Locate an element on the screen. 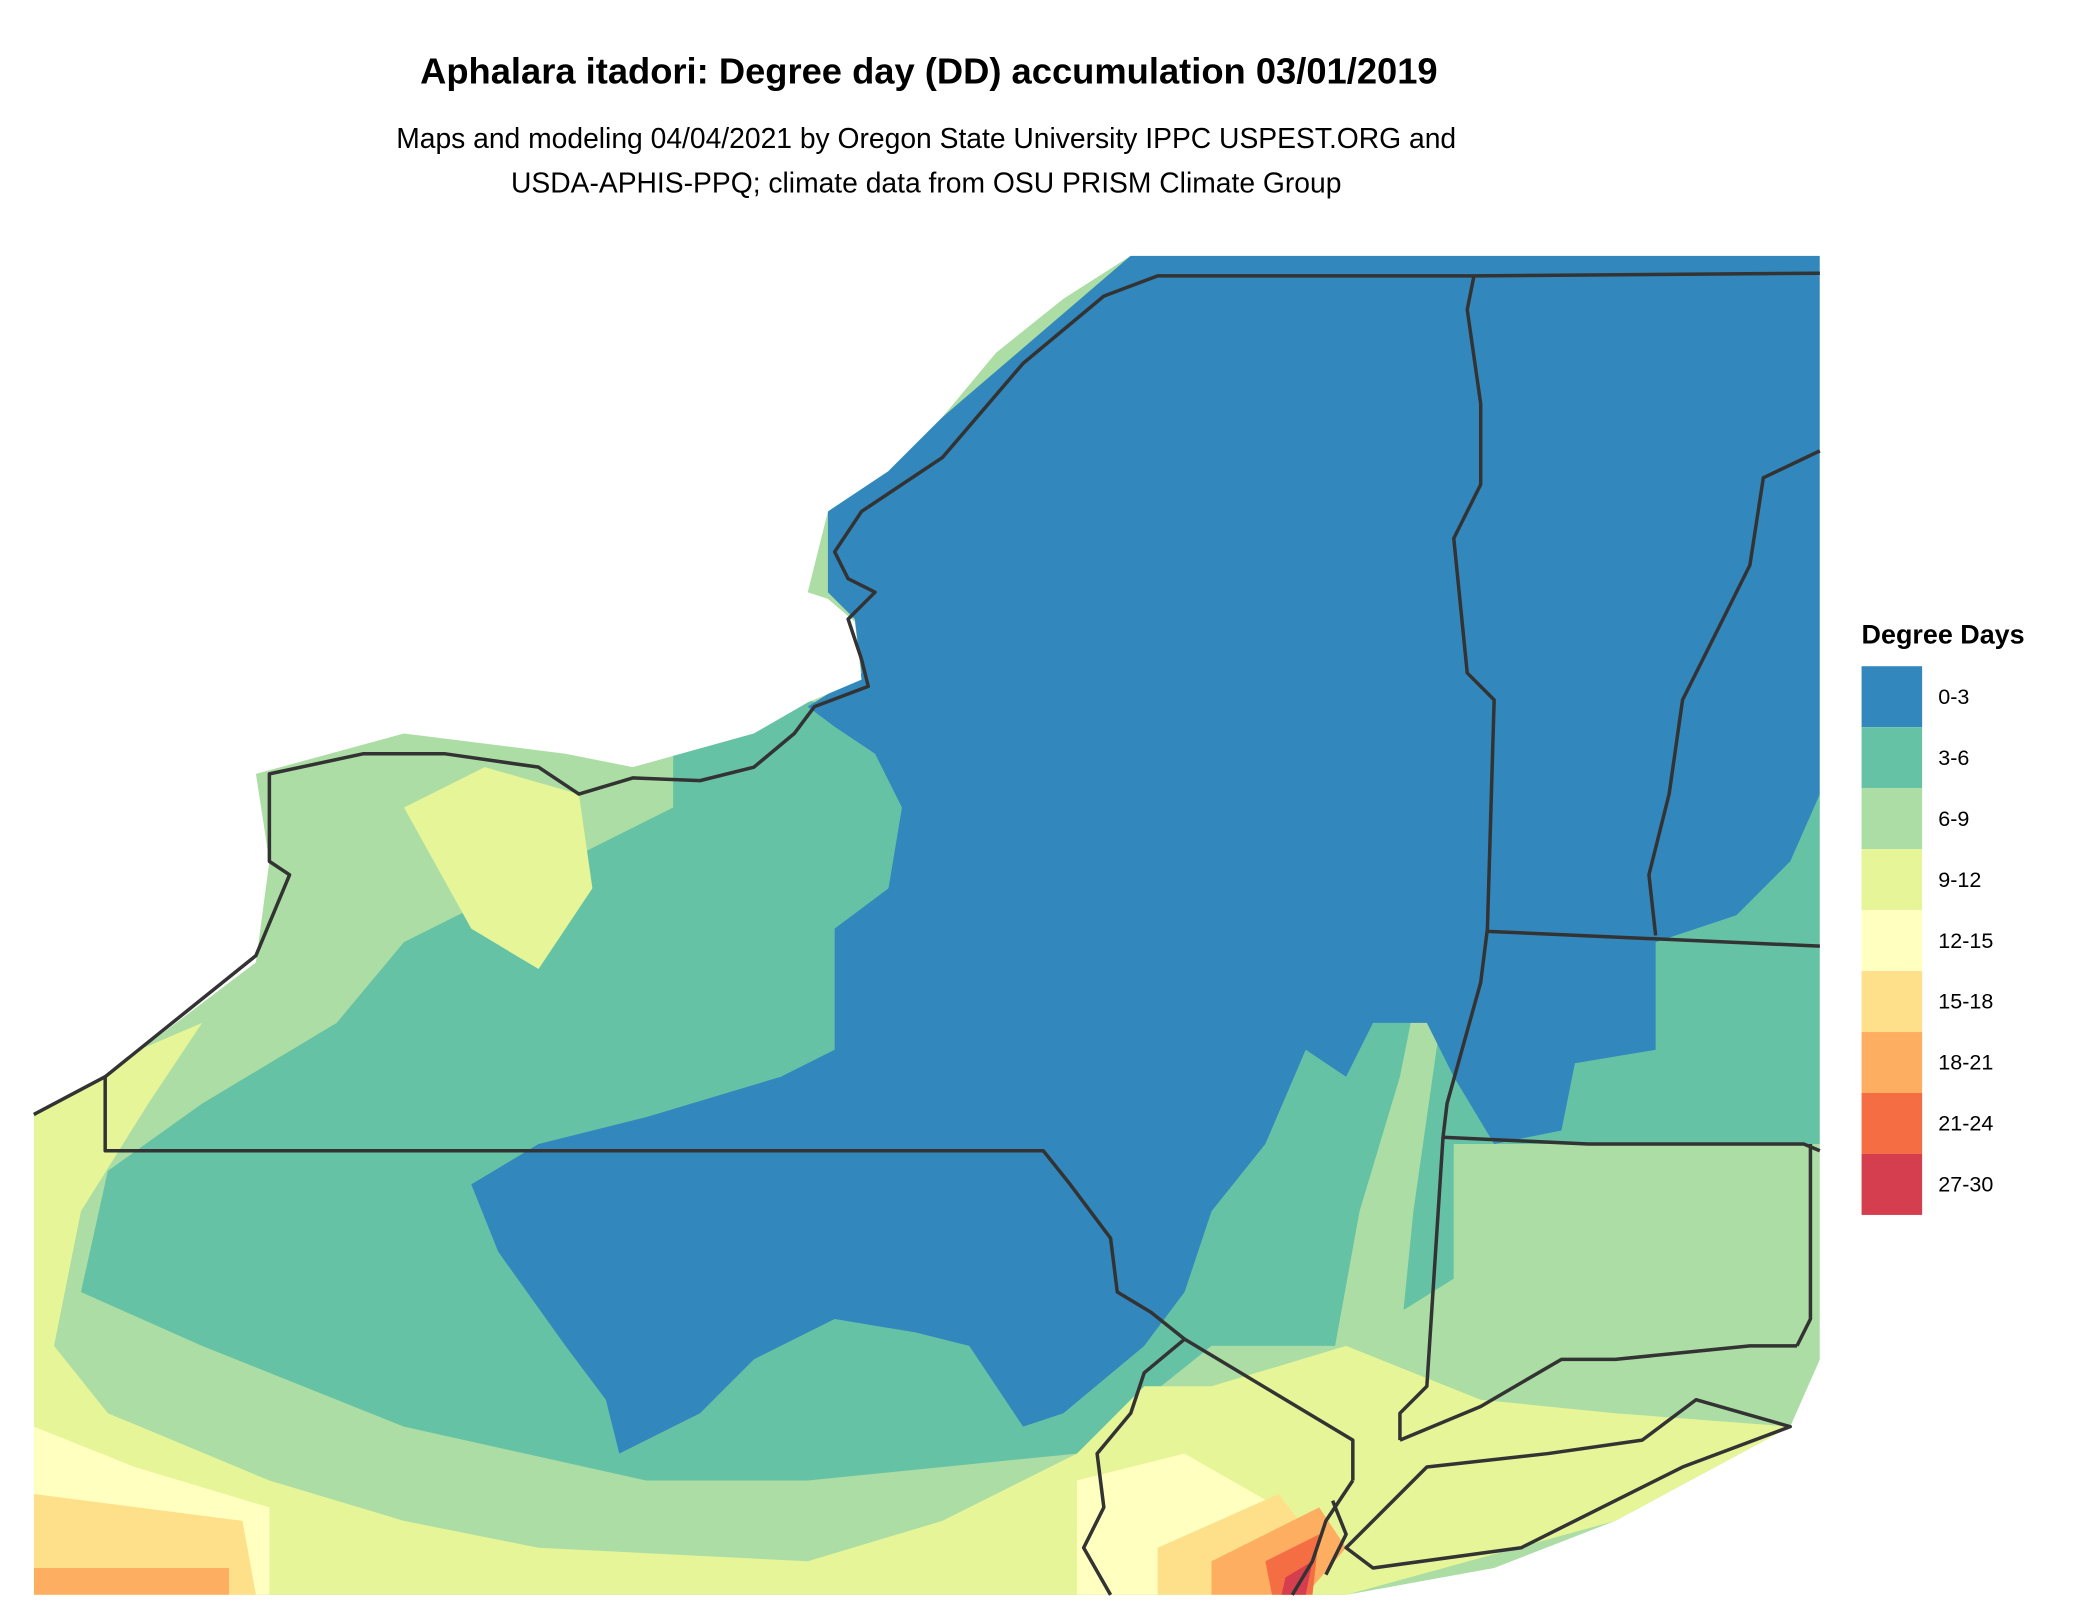 The height and width of the screenshot is (1607, 2100). legend-label-0-3: 0-3 is located at coordinates (1953, 697).